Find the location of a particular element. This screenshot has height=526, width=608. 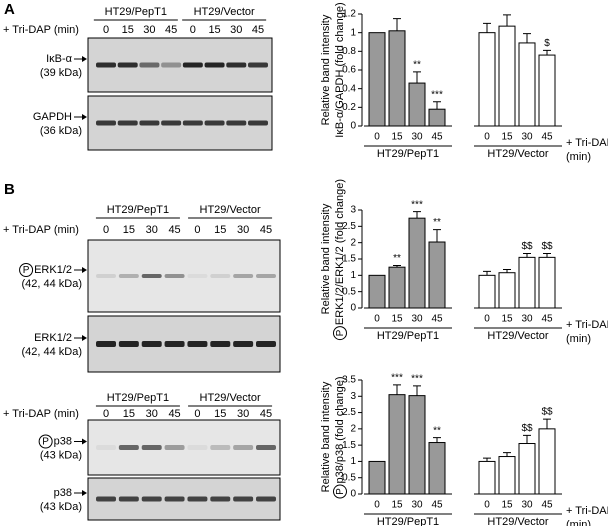

blot-row-size: (39 kDa) is located at coordinates (61, 73).